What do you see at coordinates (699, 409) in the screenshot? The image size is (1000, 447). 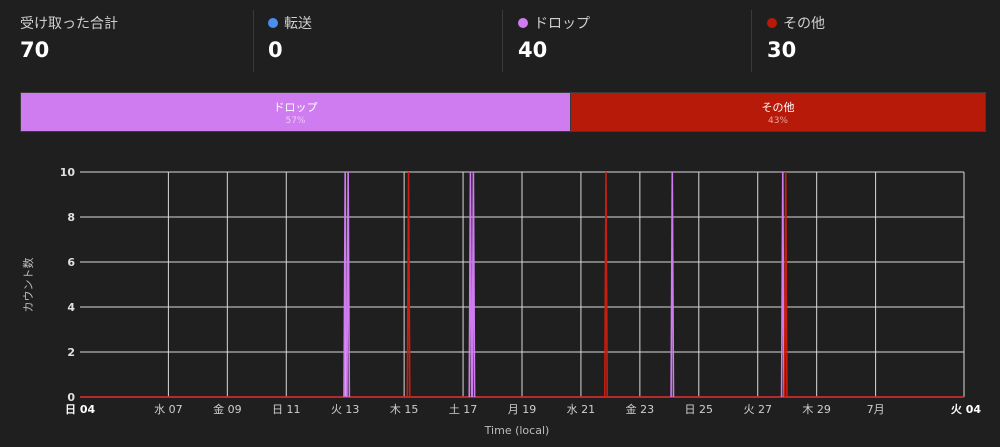 I see `x-tick-label: 日 25` at bounding box center [699, 409].